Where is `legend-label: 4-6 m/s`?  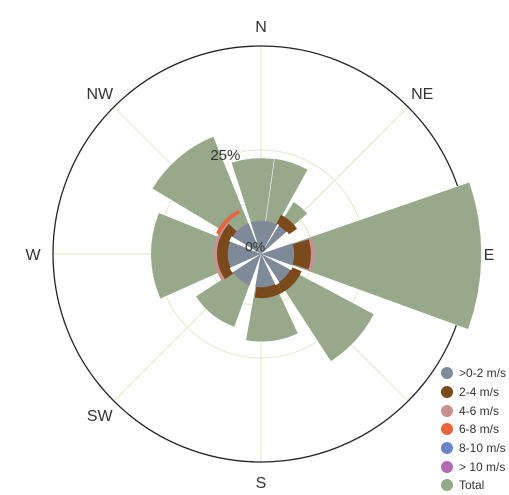 legend-label: 4-6 m/s is located at coordinates (479, 410).